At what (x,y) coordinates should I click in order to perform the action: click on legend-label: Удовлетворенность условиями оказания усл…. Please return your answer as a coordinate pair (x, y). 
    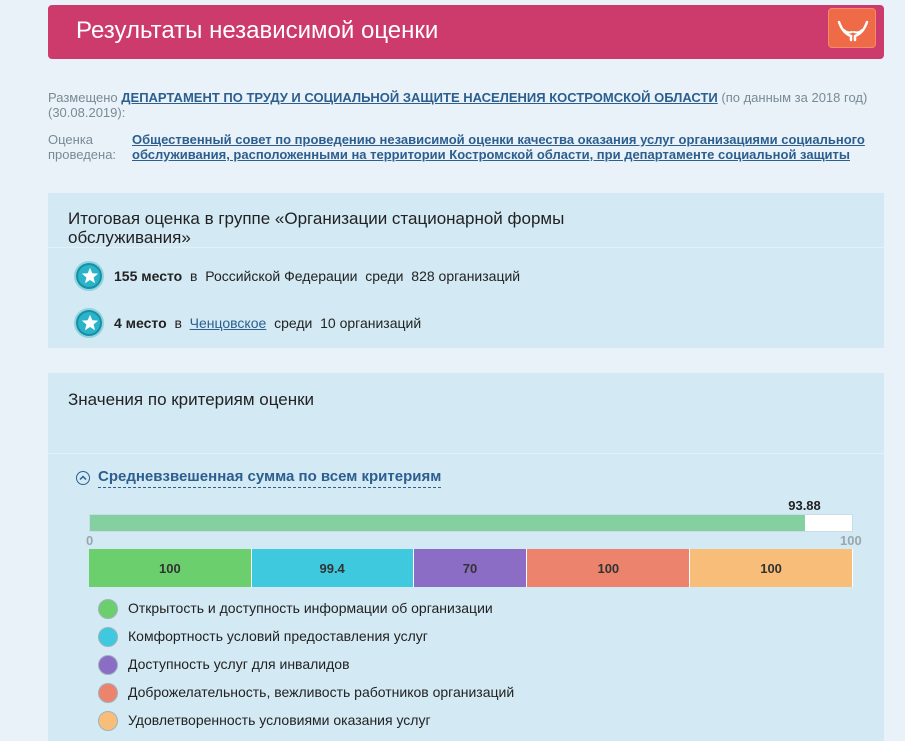
    Looking at the image, I should click on (279, 720).